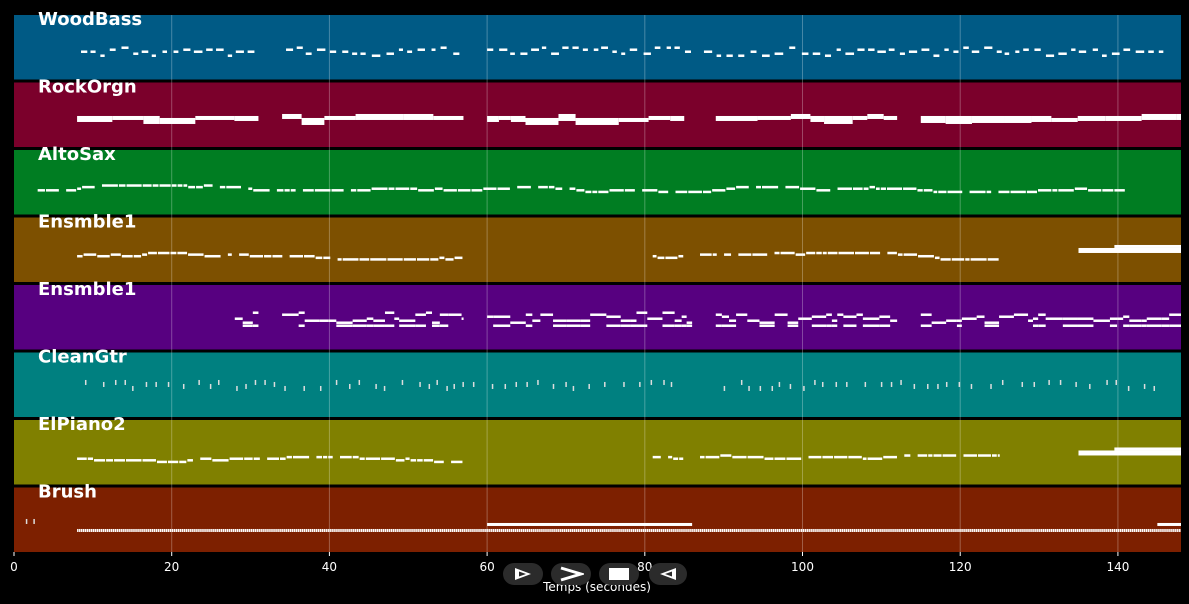 The width and height of the screenshot is (1189, 604). What do you see at coordinates (523, 574) in the screenshot?
I see `play-forward-button` at bounding box center [523, 574].